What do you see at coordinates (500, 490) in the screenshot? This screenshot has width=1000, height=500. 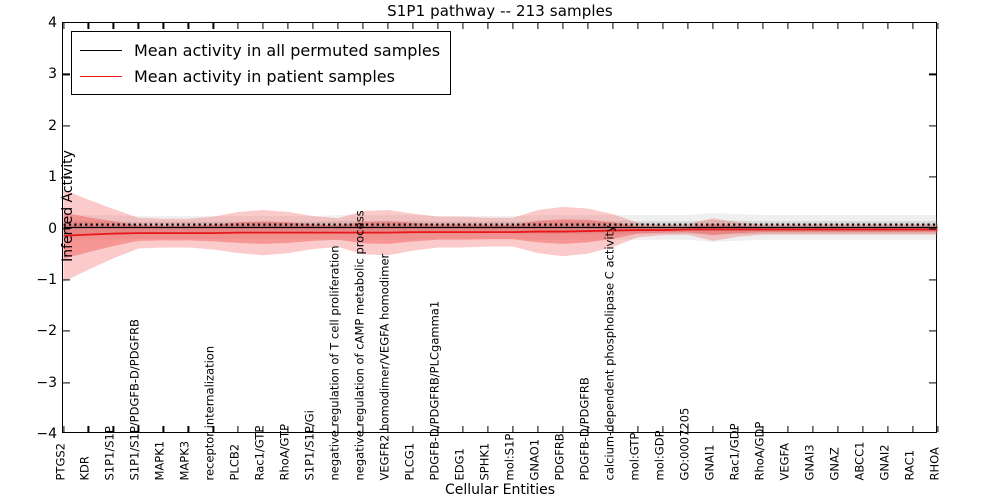 I see `x-axis-label: Cellular Entities` at bounding box center [500, 490].